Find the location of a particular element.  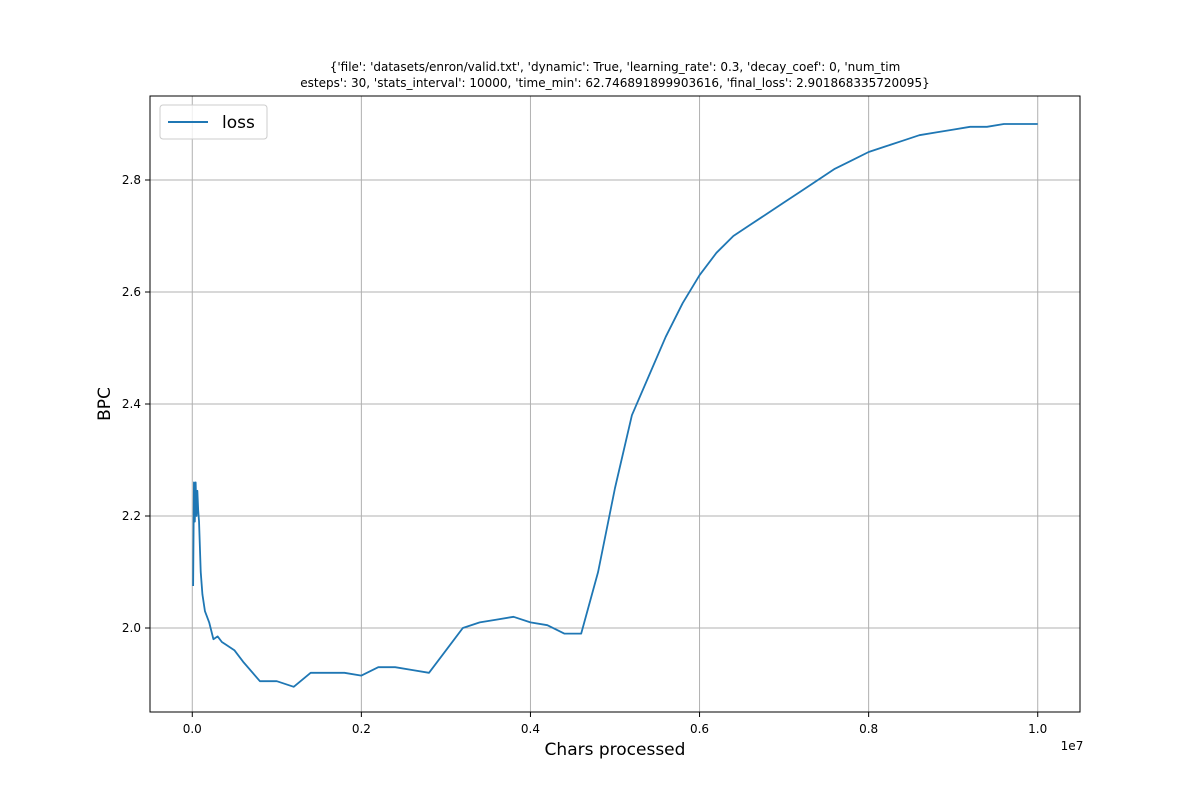

legend: loss is located at coordinates (213, 122).